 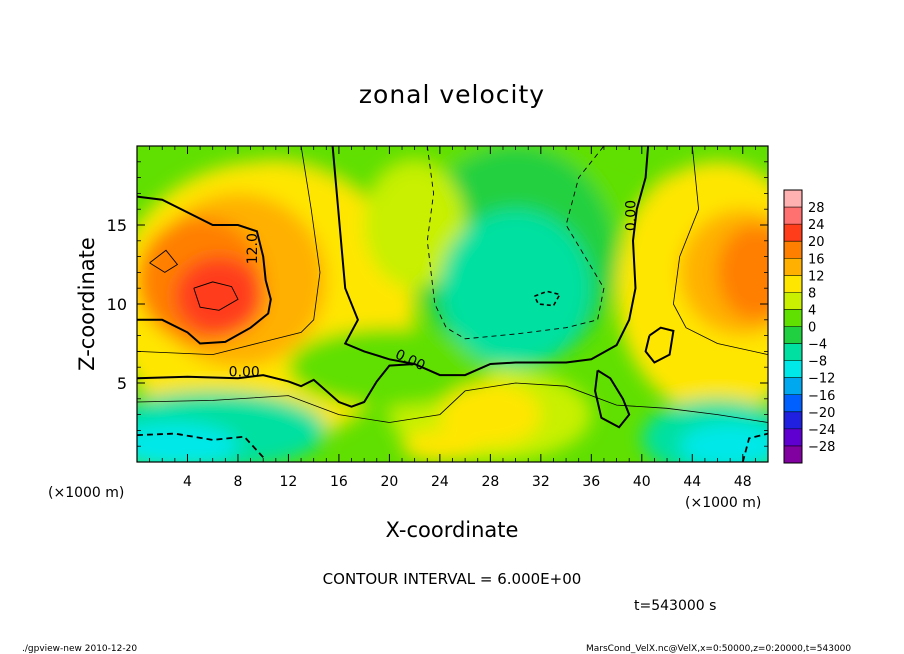 I want to click on x-tick-label: 8, so click(x=237, y=482).